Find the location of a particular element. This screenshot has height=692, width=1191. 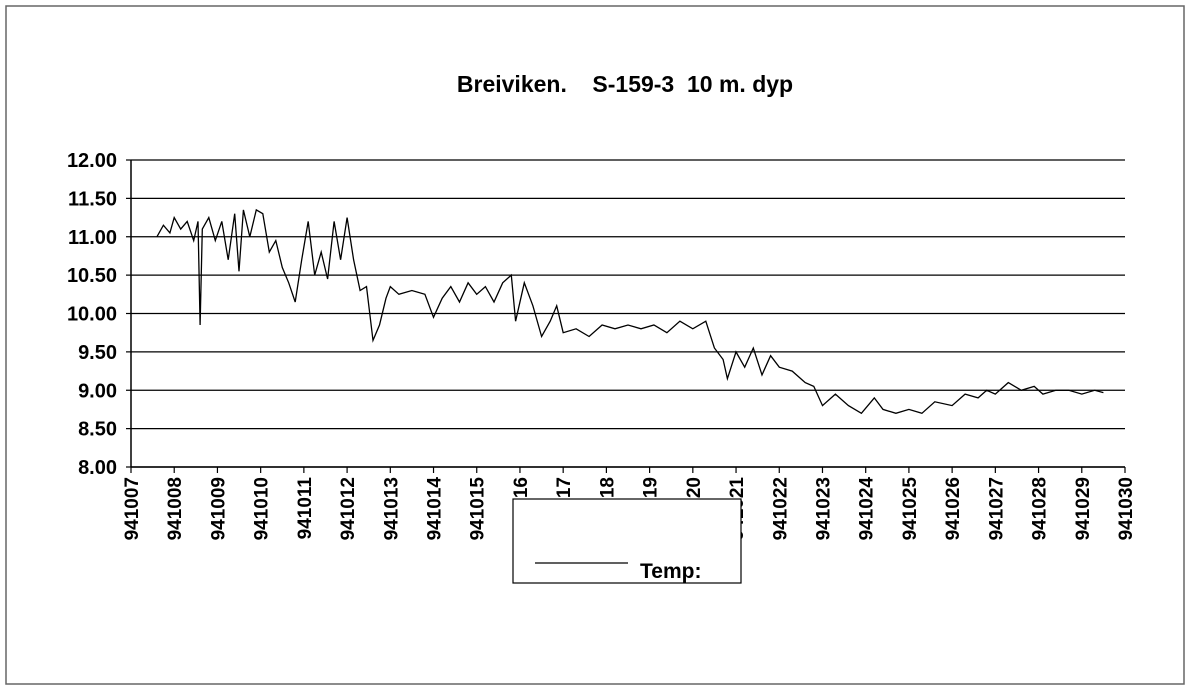

x-tick-label: 941024 is located at coordinates (867, 509).